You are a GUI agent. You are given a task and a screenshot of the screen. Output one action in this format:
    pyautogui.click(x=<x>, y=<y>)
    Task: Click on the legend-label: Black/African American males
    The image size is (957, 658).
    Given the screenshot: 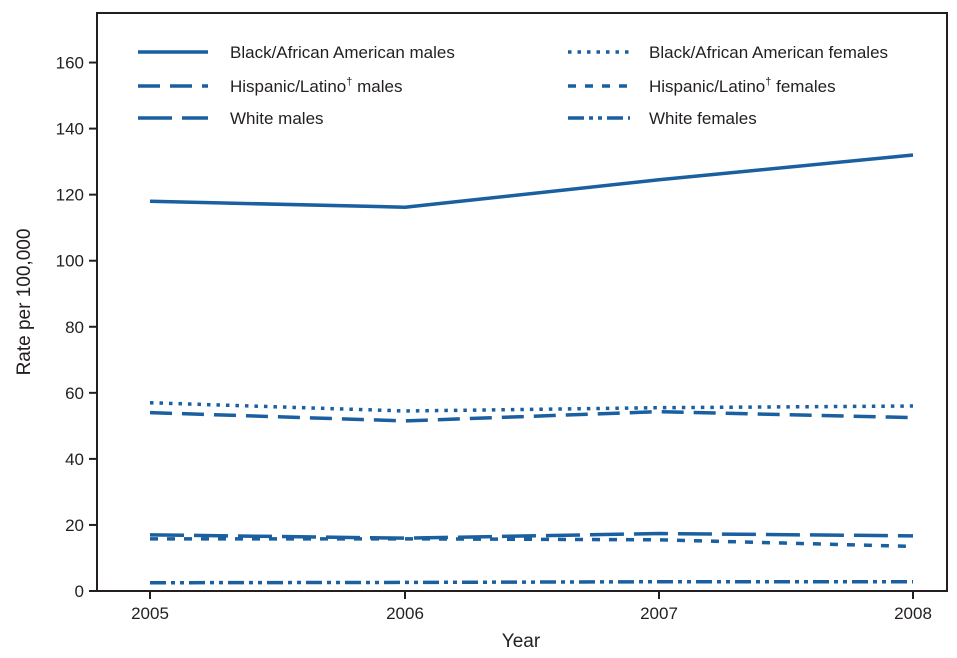 What is the action you would take?
    pyautogui.click(x=342, y=52)
    